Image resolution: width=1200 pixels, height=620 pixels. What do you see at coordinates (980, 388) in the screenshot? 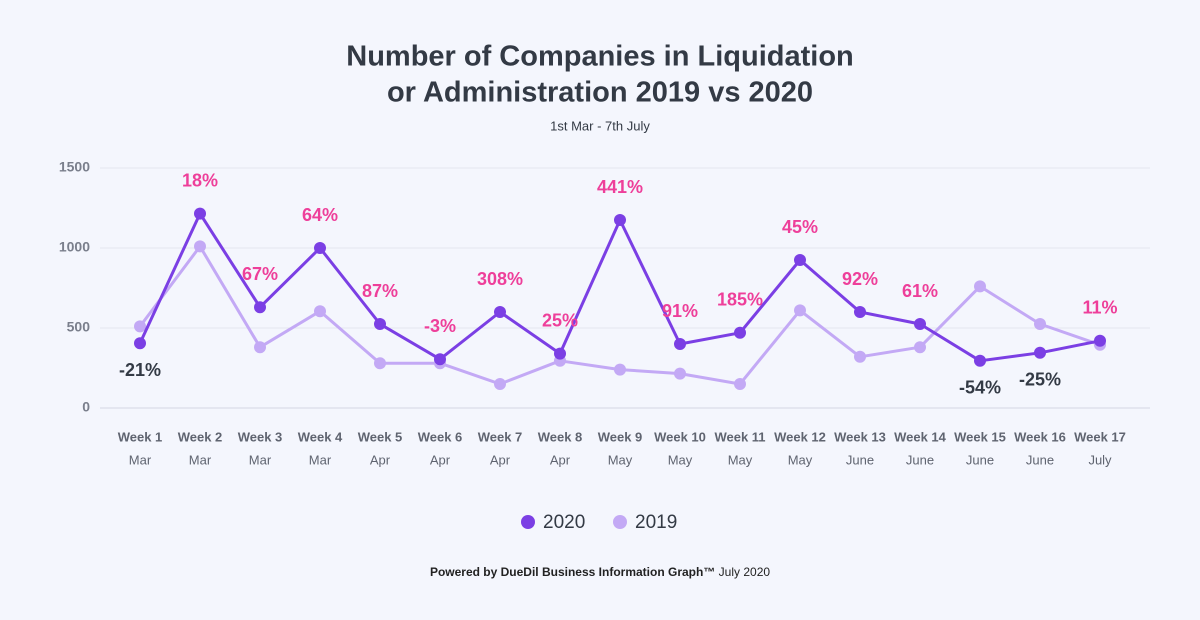
I see `change-label: -54%` at bounding box center [980, 388].